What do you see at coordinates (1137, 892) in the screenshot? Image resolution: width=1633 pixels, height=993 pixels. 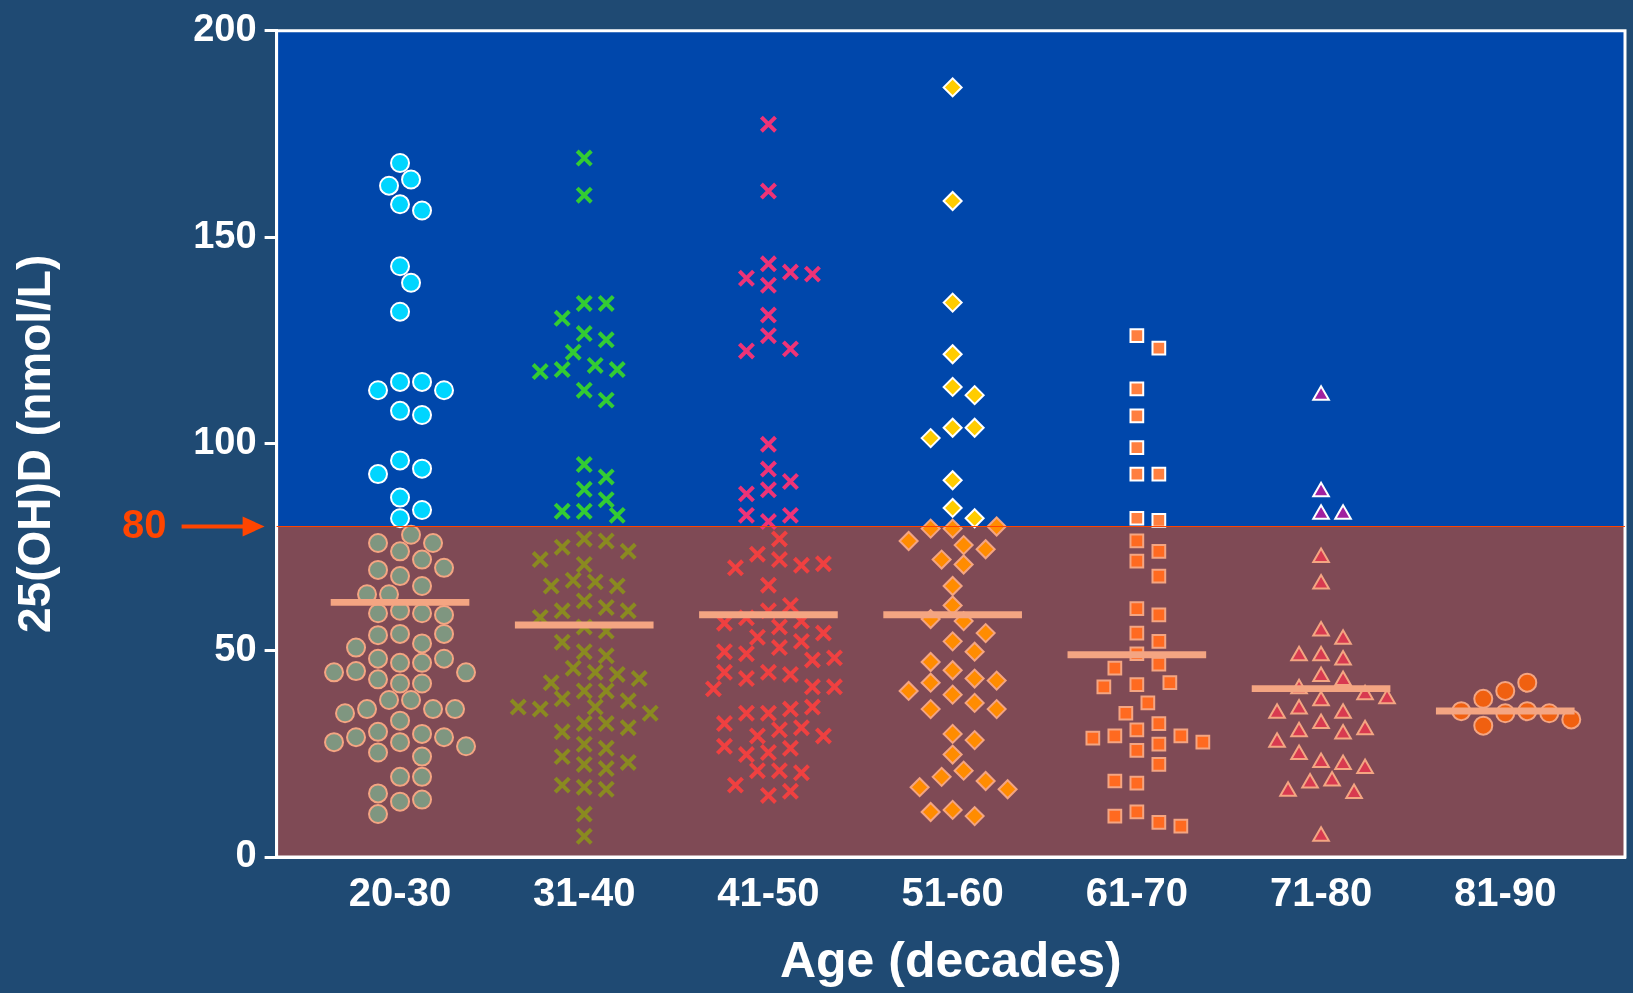 I see `x-tick-label: 61-70` at bounding box center [1137, 892].